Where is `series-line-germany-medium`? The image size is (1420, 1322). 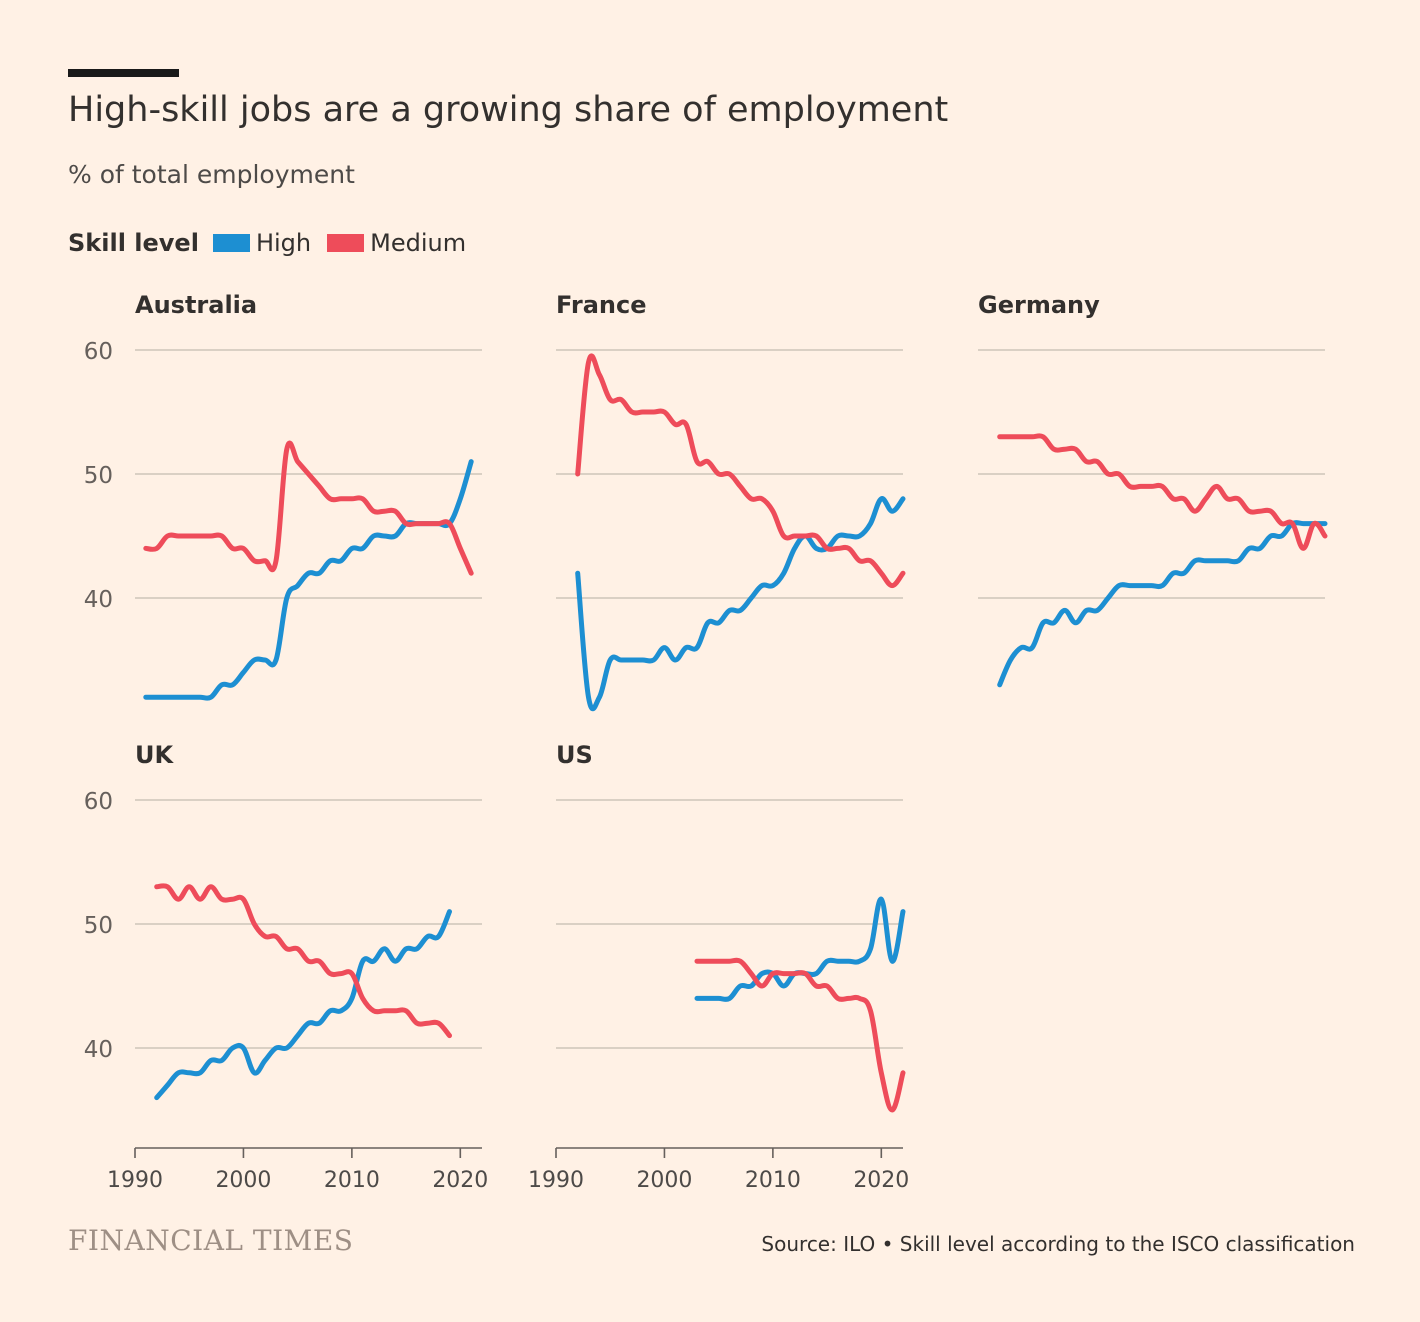
series-line-germany-medium is located at coordinates (1162, 492).